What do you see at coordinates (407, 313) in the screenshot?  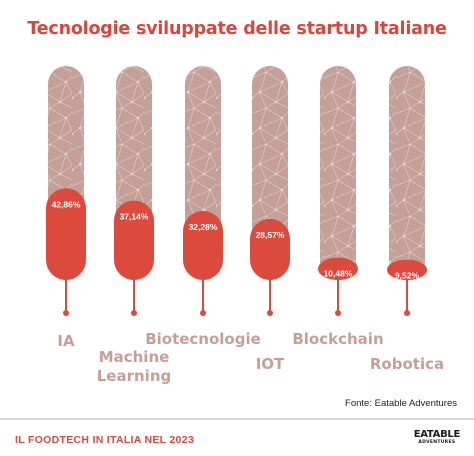 I see `pin-dot-robotica` at bounding box center [407, 313].